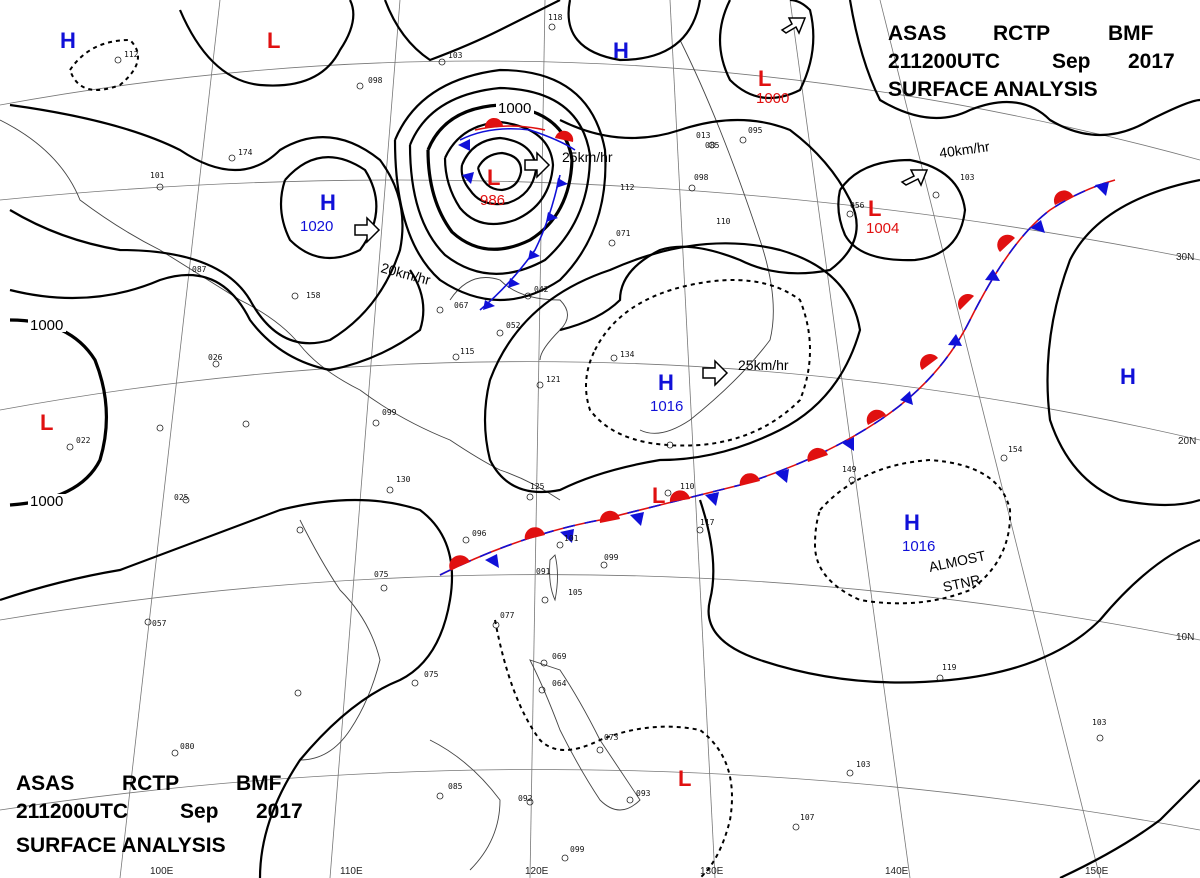 The height and width of the screenshot is (878, 1200). I want to click on station-value: 080, so click(187, 746).